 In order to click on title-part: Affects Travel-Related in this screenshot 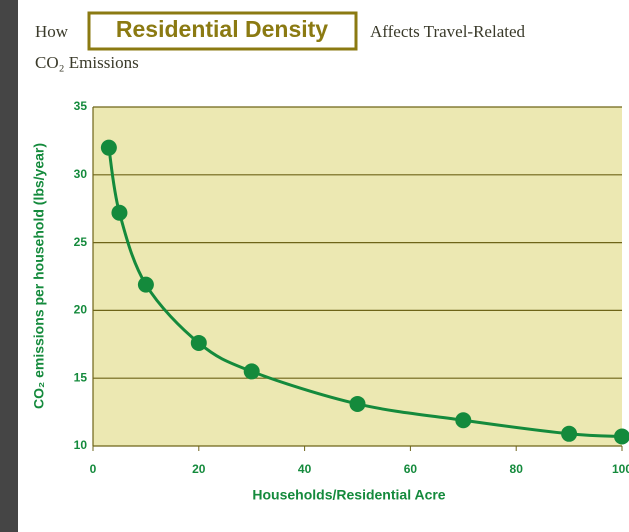, I will do `click(448, 31)`.